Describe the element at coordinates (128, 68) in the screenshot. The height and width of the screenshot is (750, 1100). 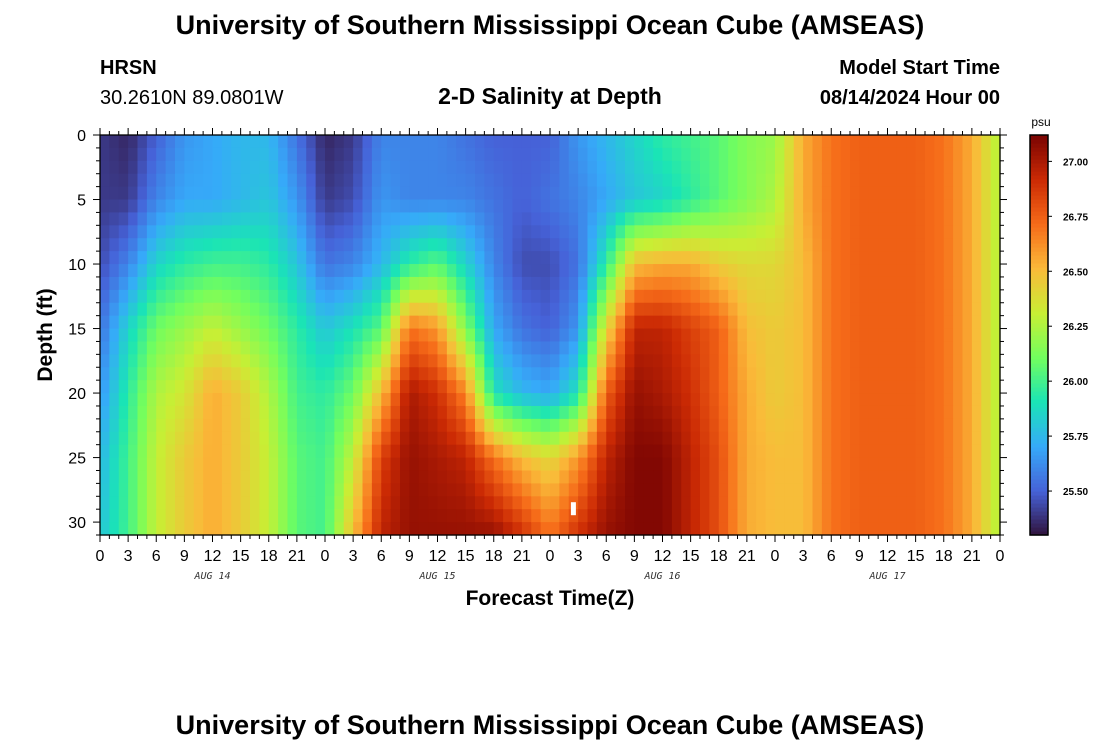
I see `station-name: HRSN` at that location.